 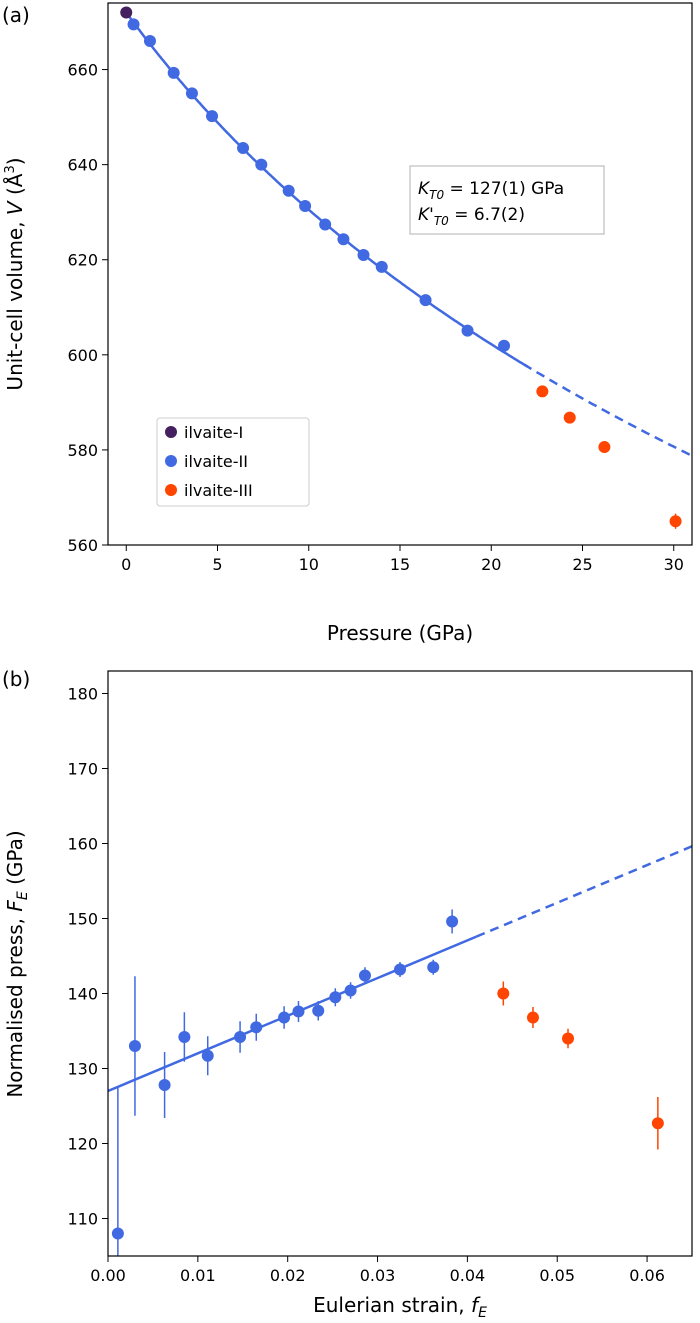 What do you see at coordinates (82, 450) in the screenshot?
I see `y-tick-label: 580` at bounding box center [82, 450].